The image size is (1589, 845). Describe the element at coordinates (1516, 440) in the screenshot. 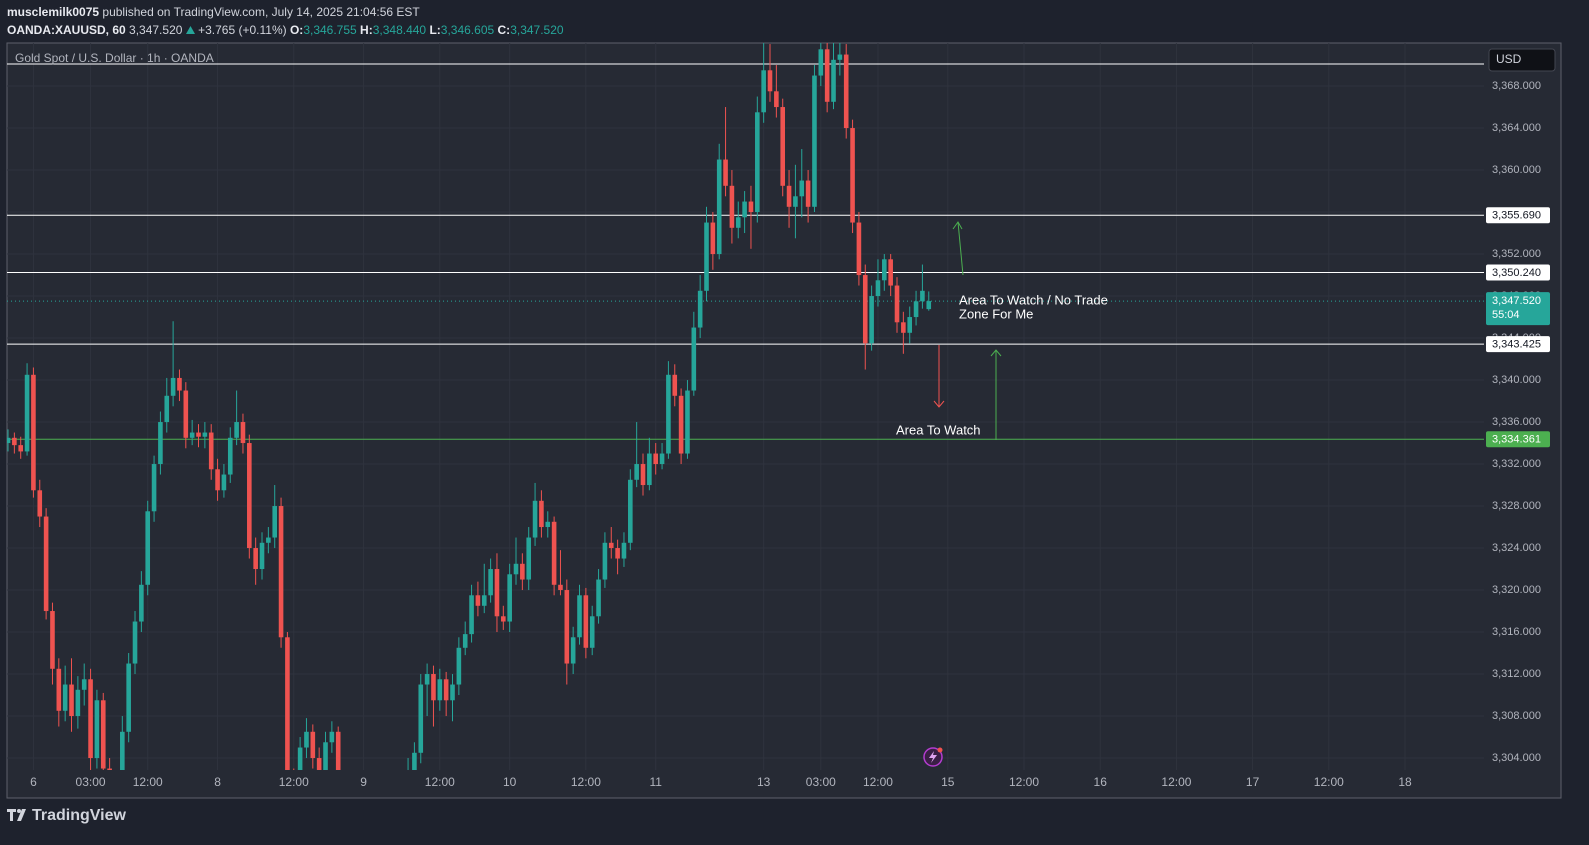

I see `price-label: 3,334.361` at that location.